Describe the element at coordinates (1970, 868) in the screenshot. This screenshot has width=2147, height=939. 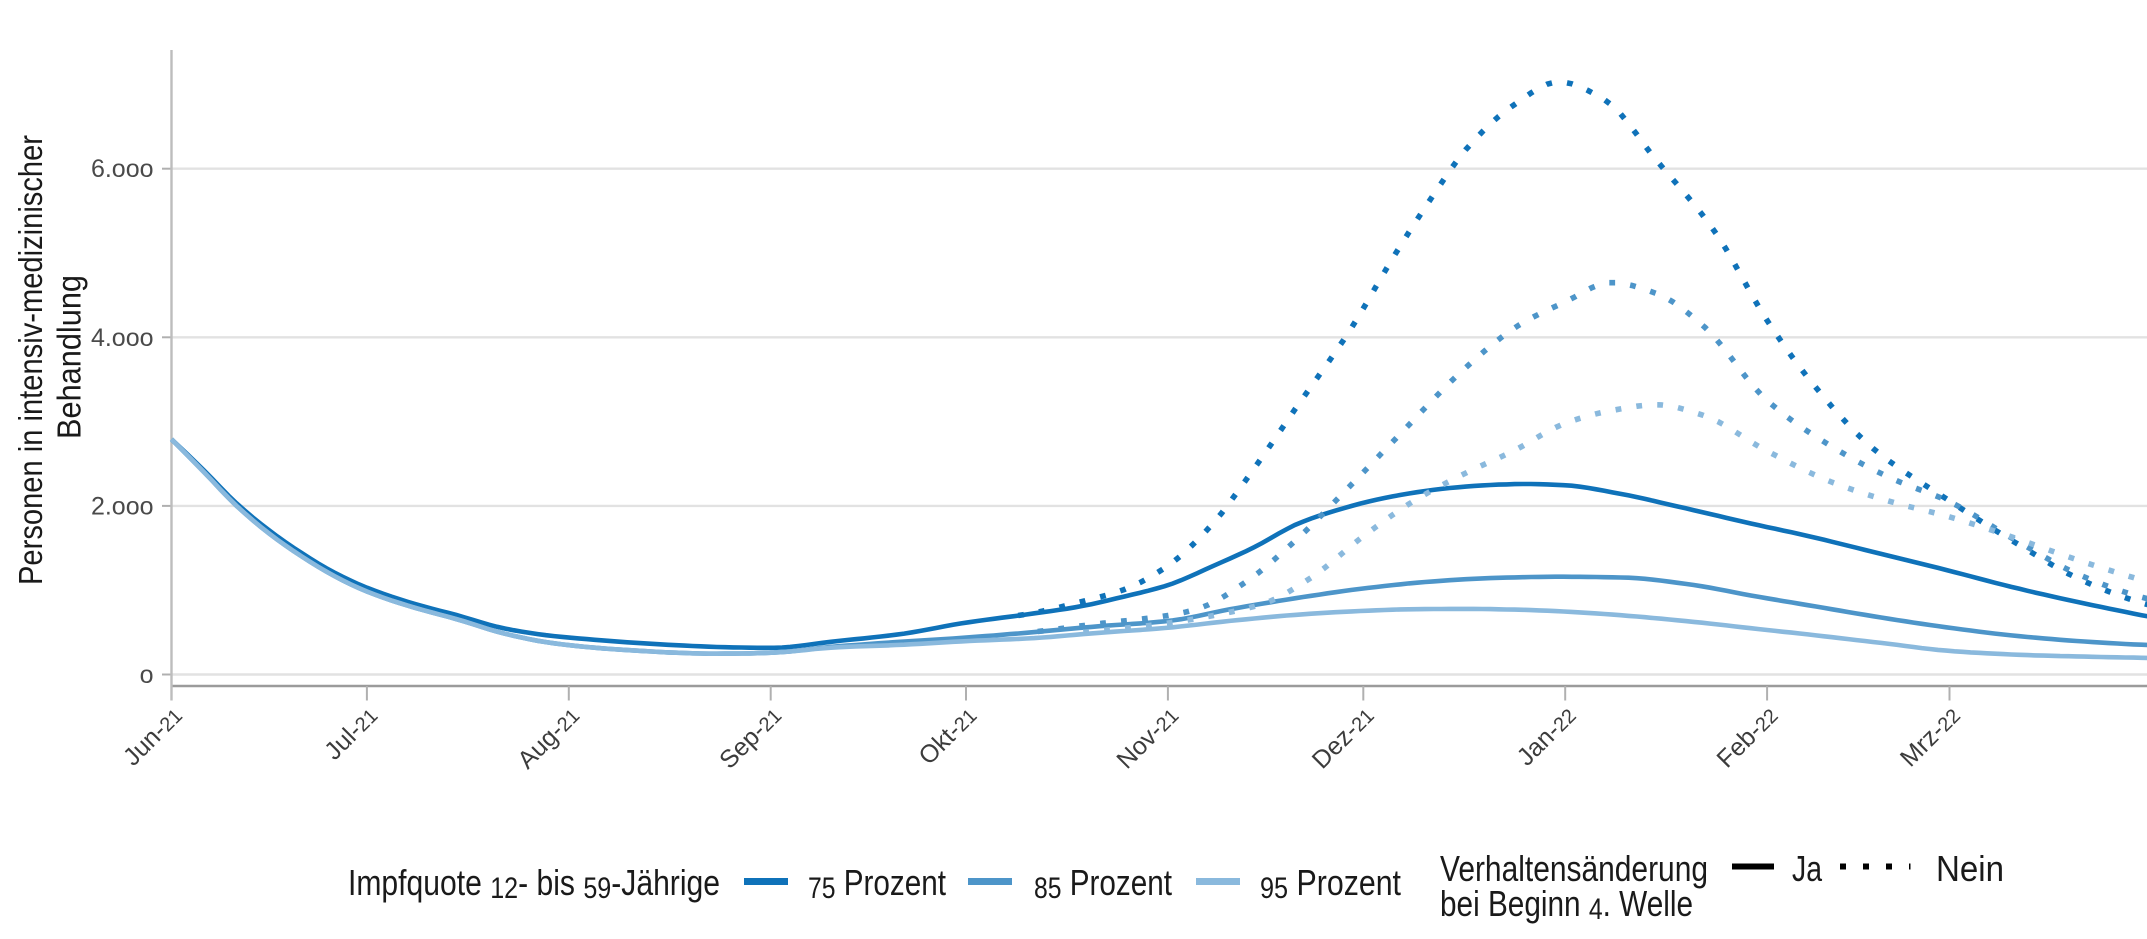
I see `svg-text: Nein` at that location.